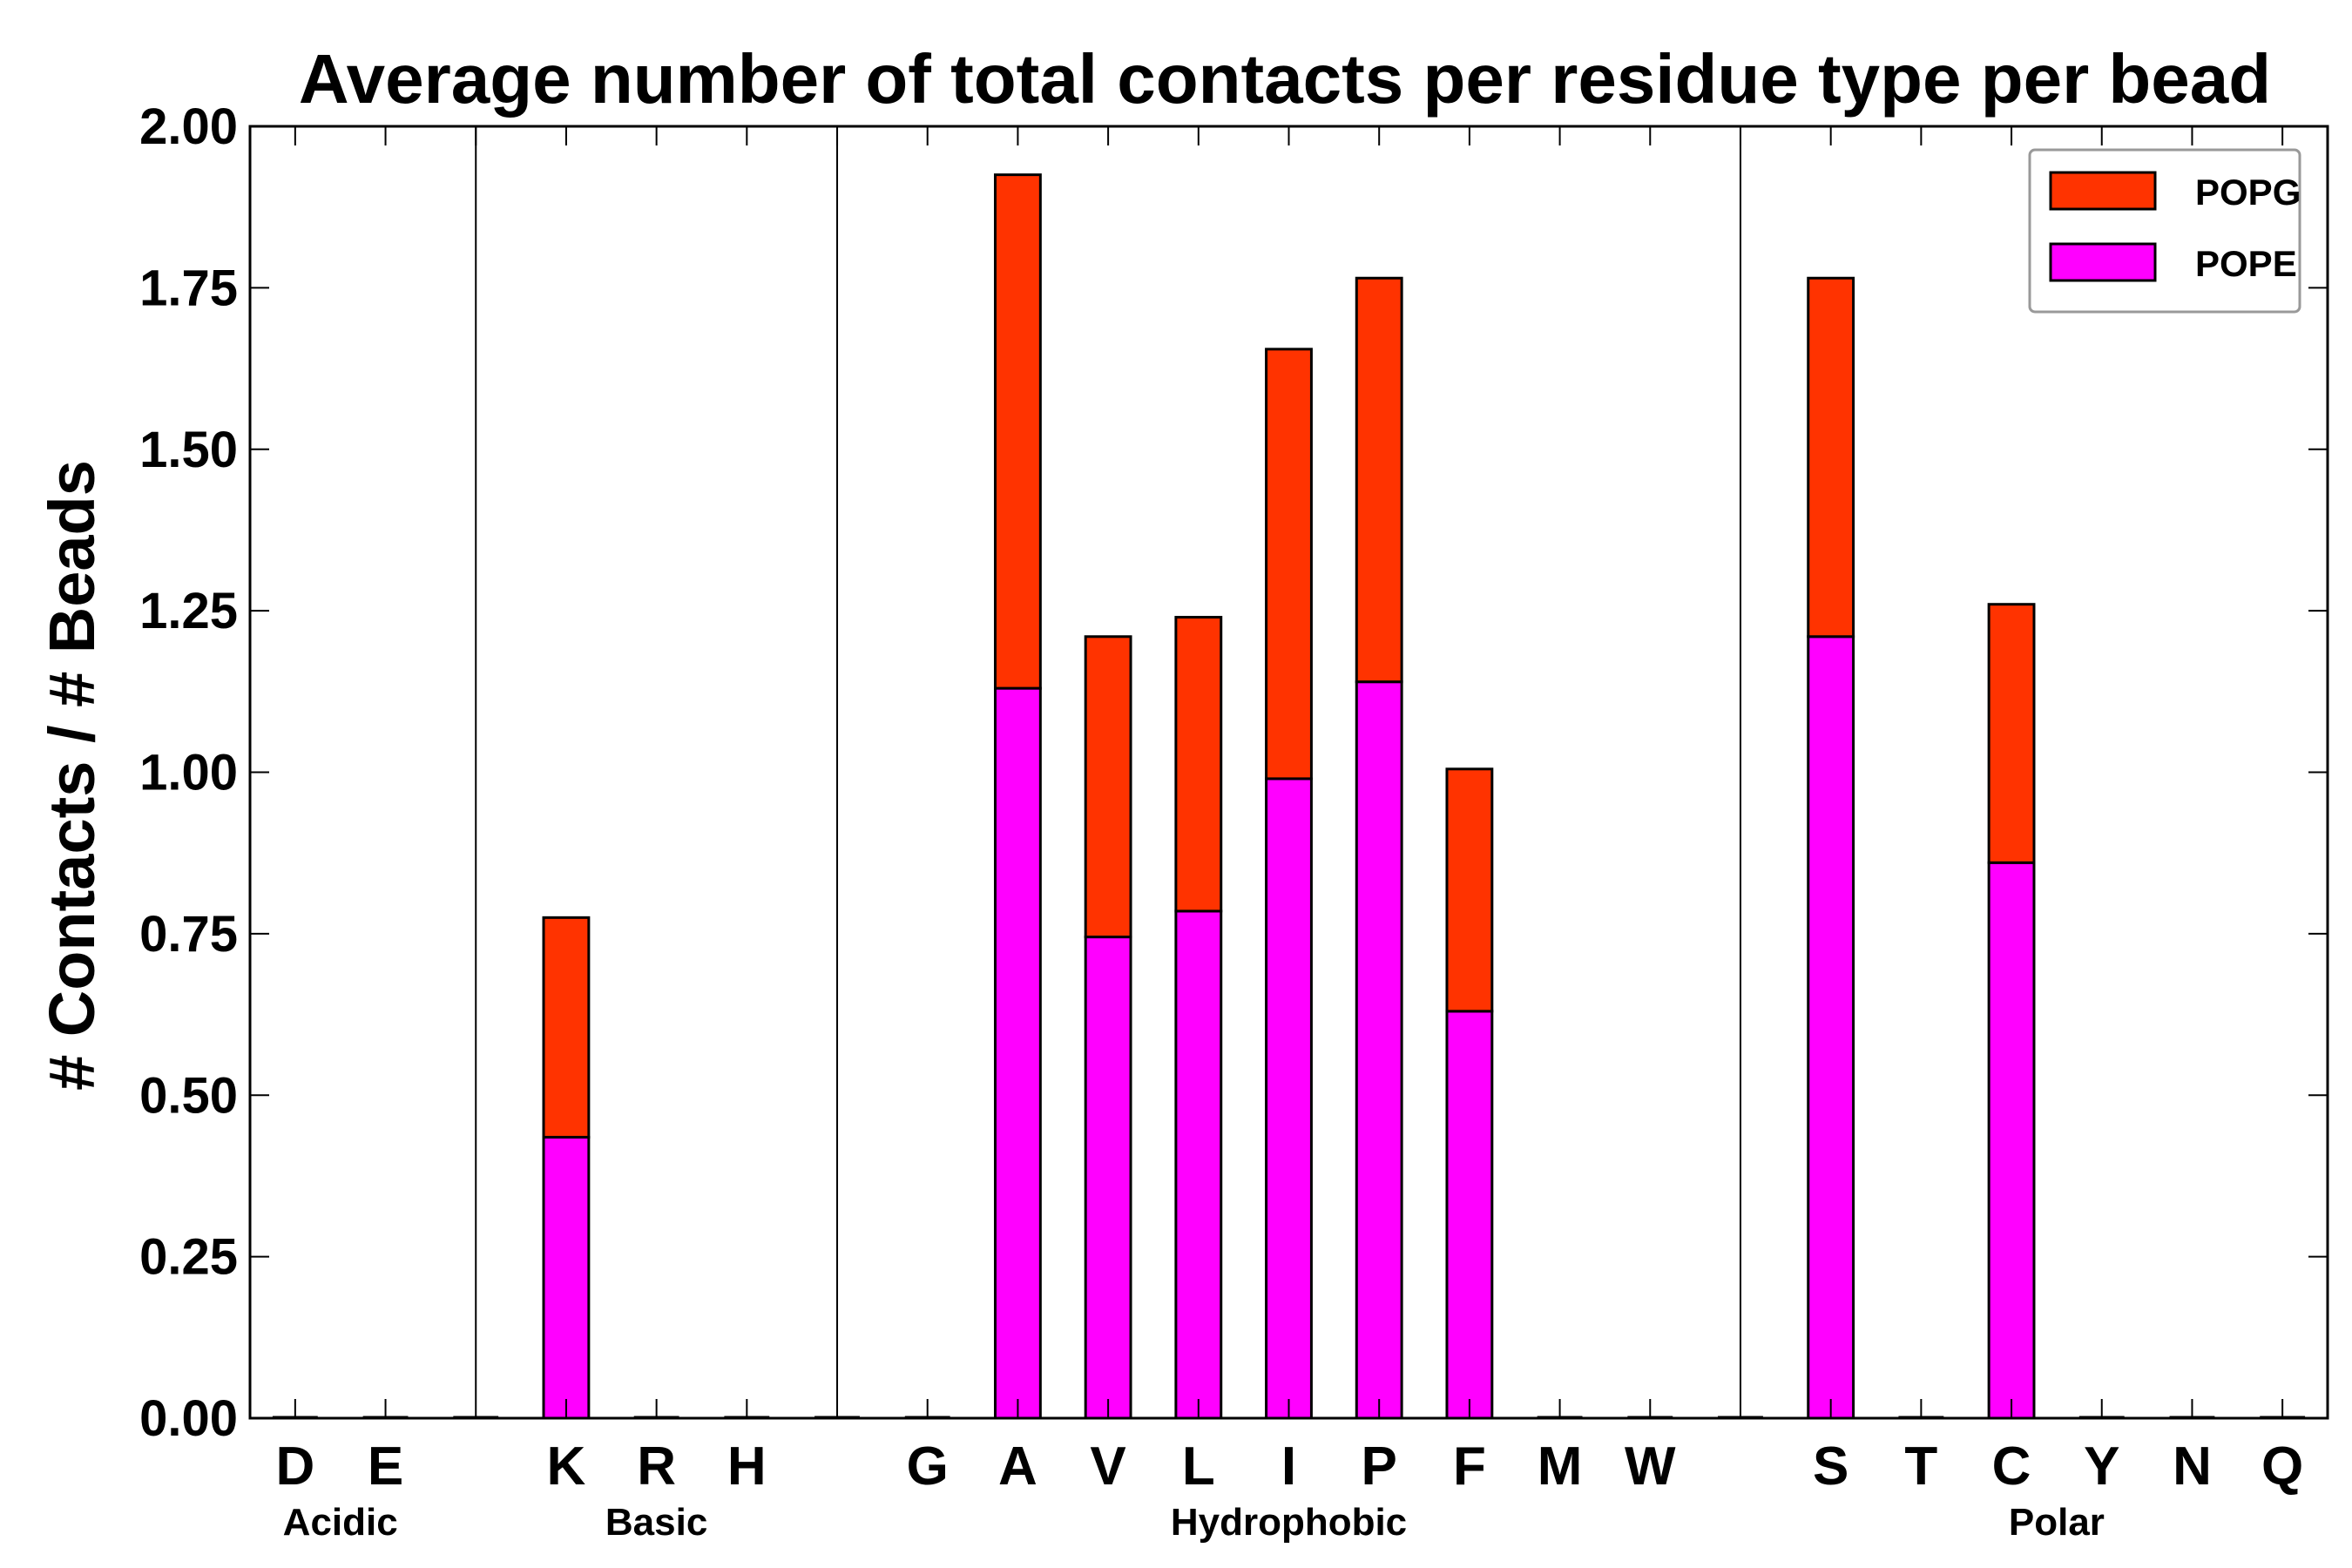 This screenshot has height=1568, width=2352. What do you see at coordinates (188, 1257) in the screenshot?
I see `y-tick-label: 0.25` at bounding box center [188, 1257].